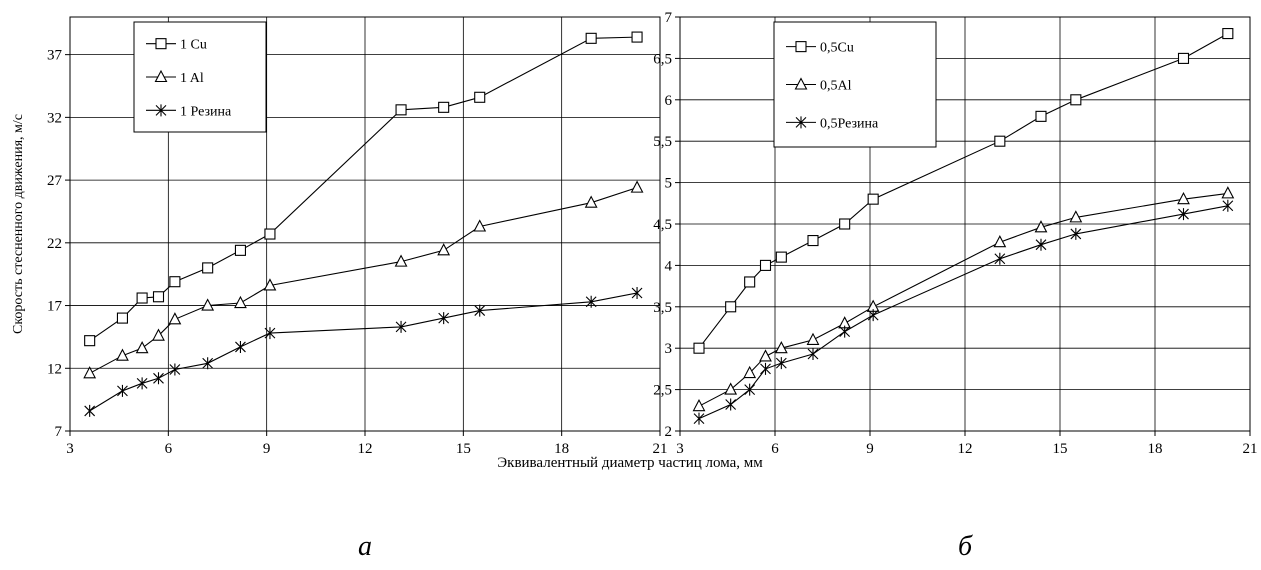 The height and width of the screenshot is (570, 1261). Describe the element at coordinates (193, 45) in the screenshot. I see `legend-entry-label: 1 Cu` at that location.